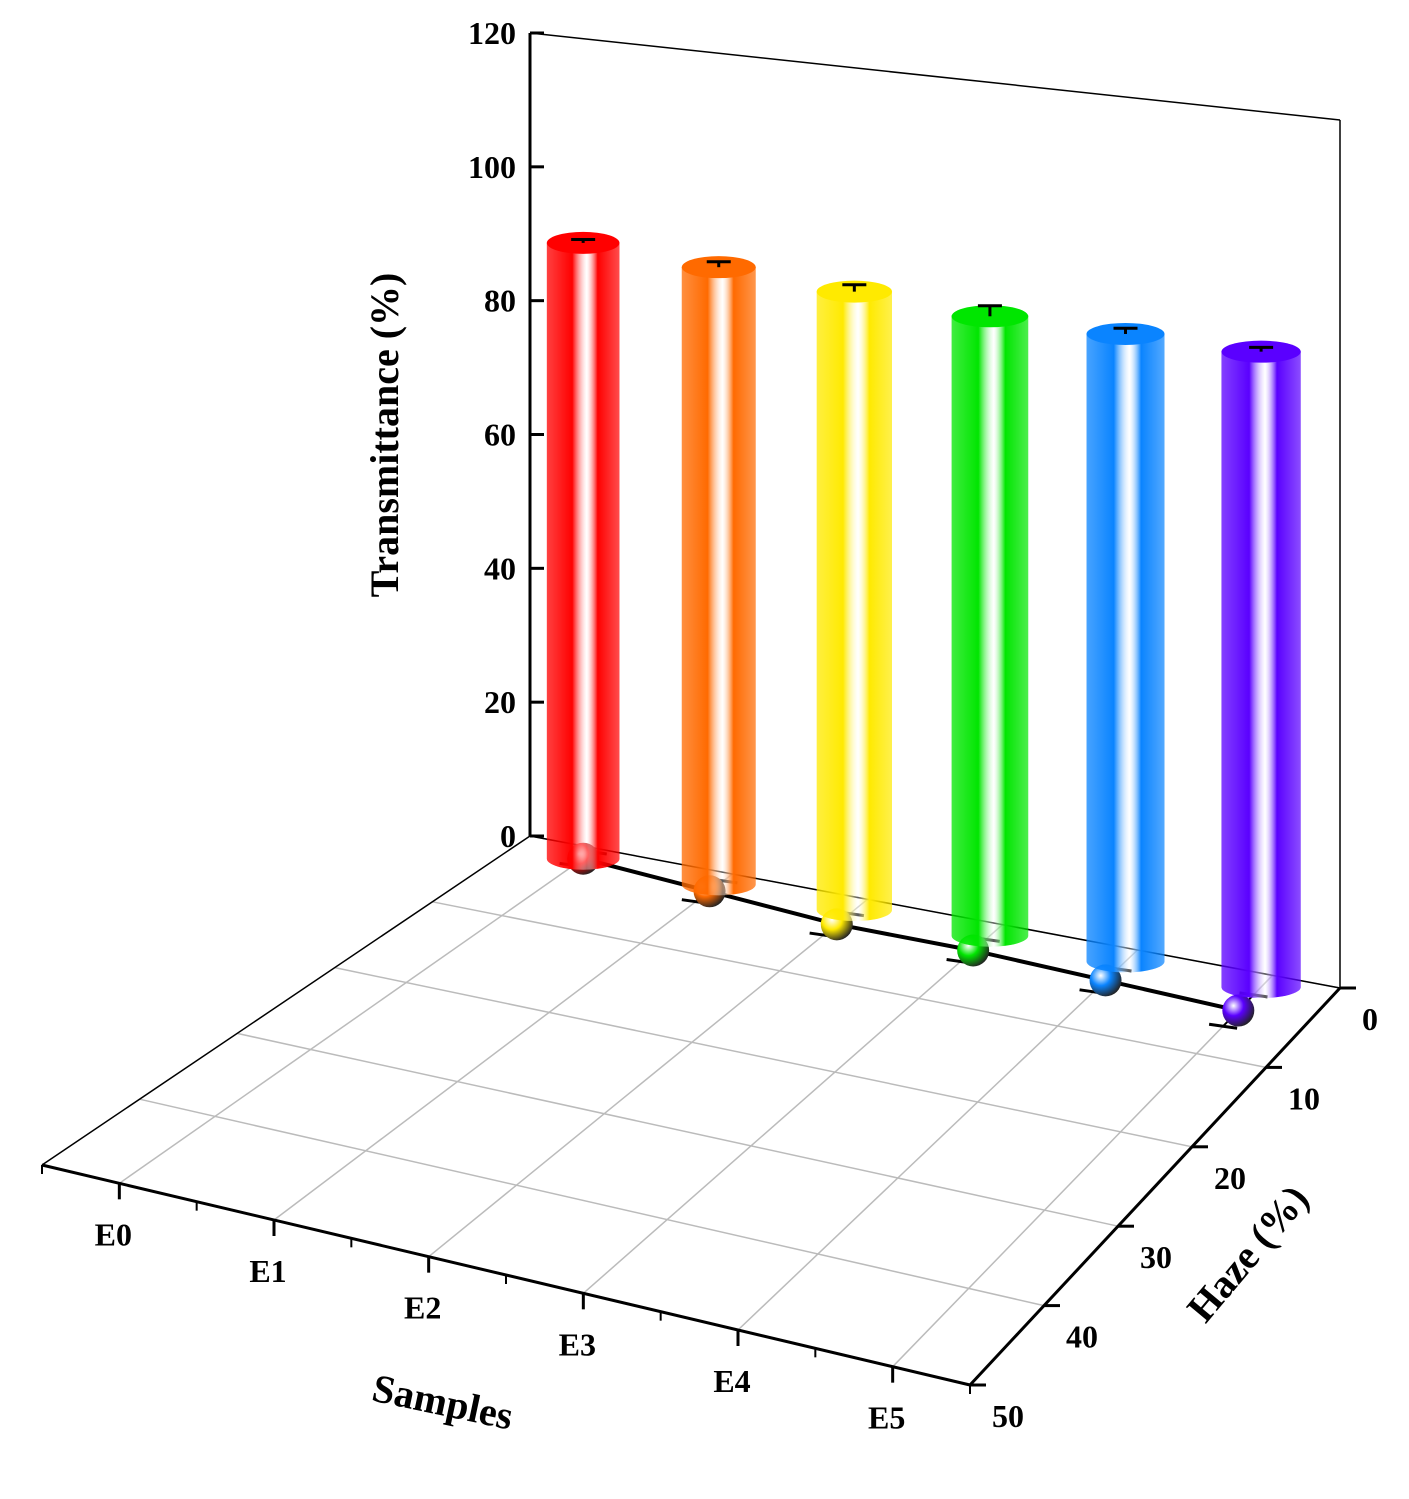 The image size is (1409, 1499). Describe the element at coordinates (1155, 1186) in the screenshot. I see `axis-line` at that location.